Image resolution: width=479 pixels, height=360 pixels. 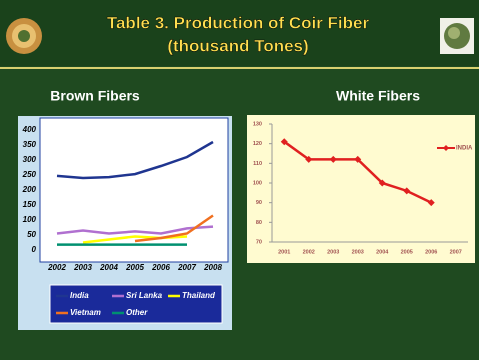 I want to click on legend-label: INDIA, so click(x=464, y=149).